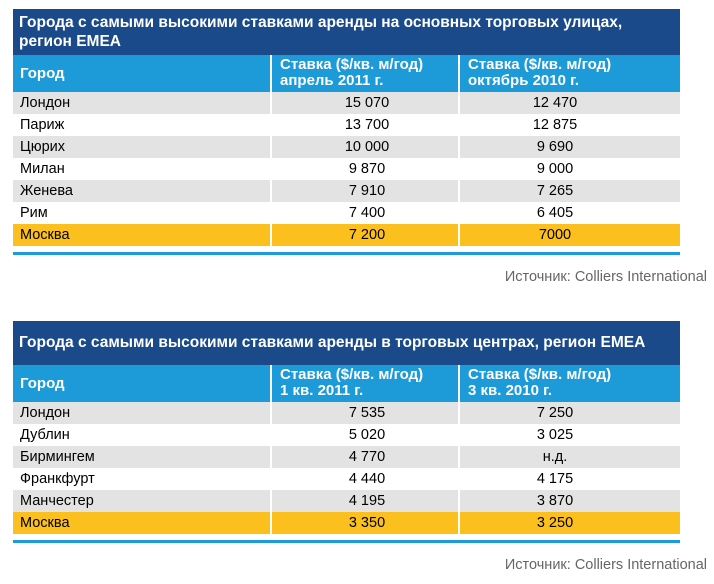 This screenshot has width=714, height=584. What do you see at coordinates (569, 147) in the screenshot?
I see `rate-cell: 9 690` at bounding box center [569, 147].